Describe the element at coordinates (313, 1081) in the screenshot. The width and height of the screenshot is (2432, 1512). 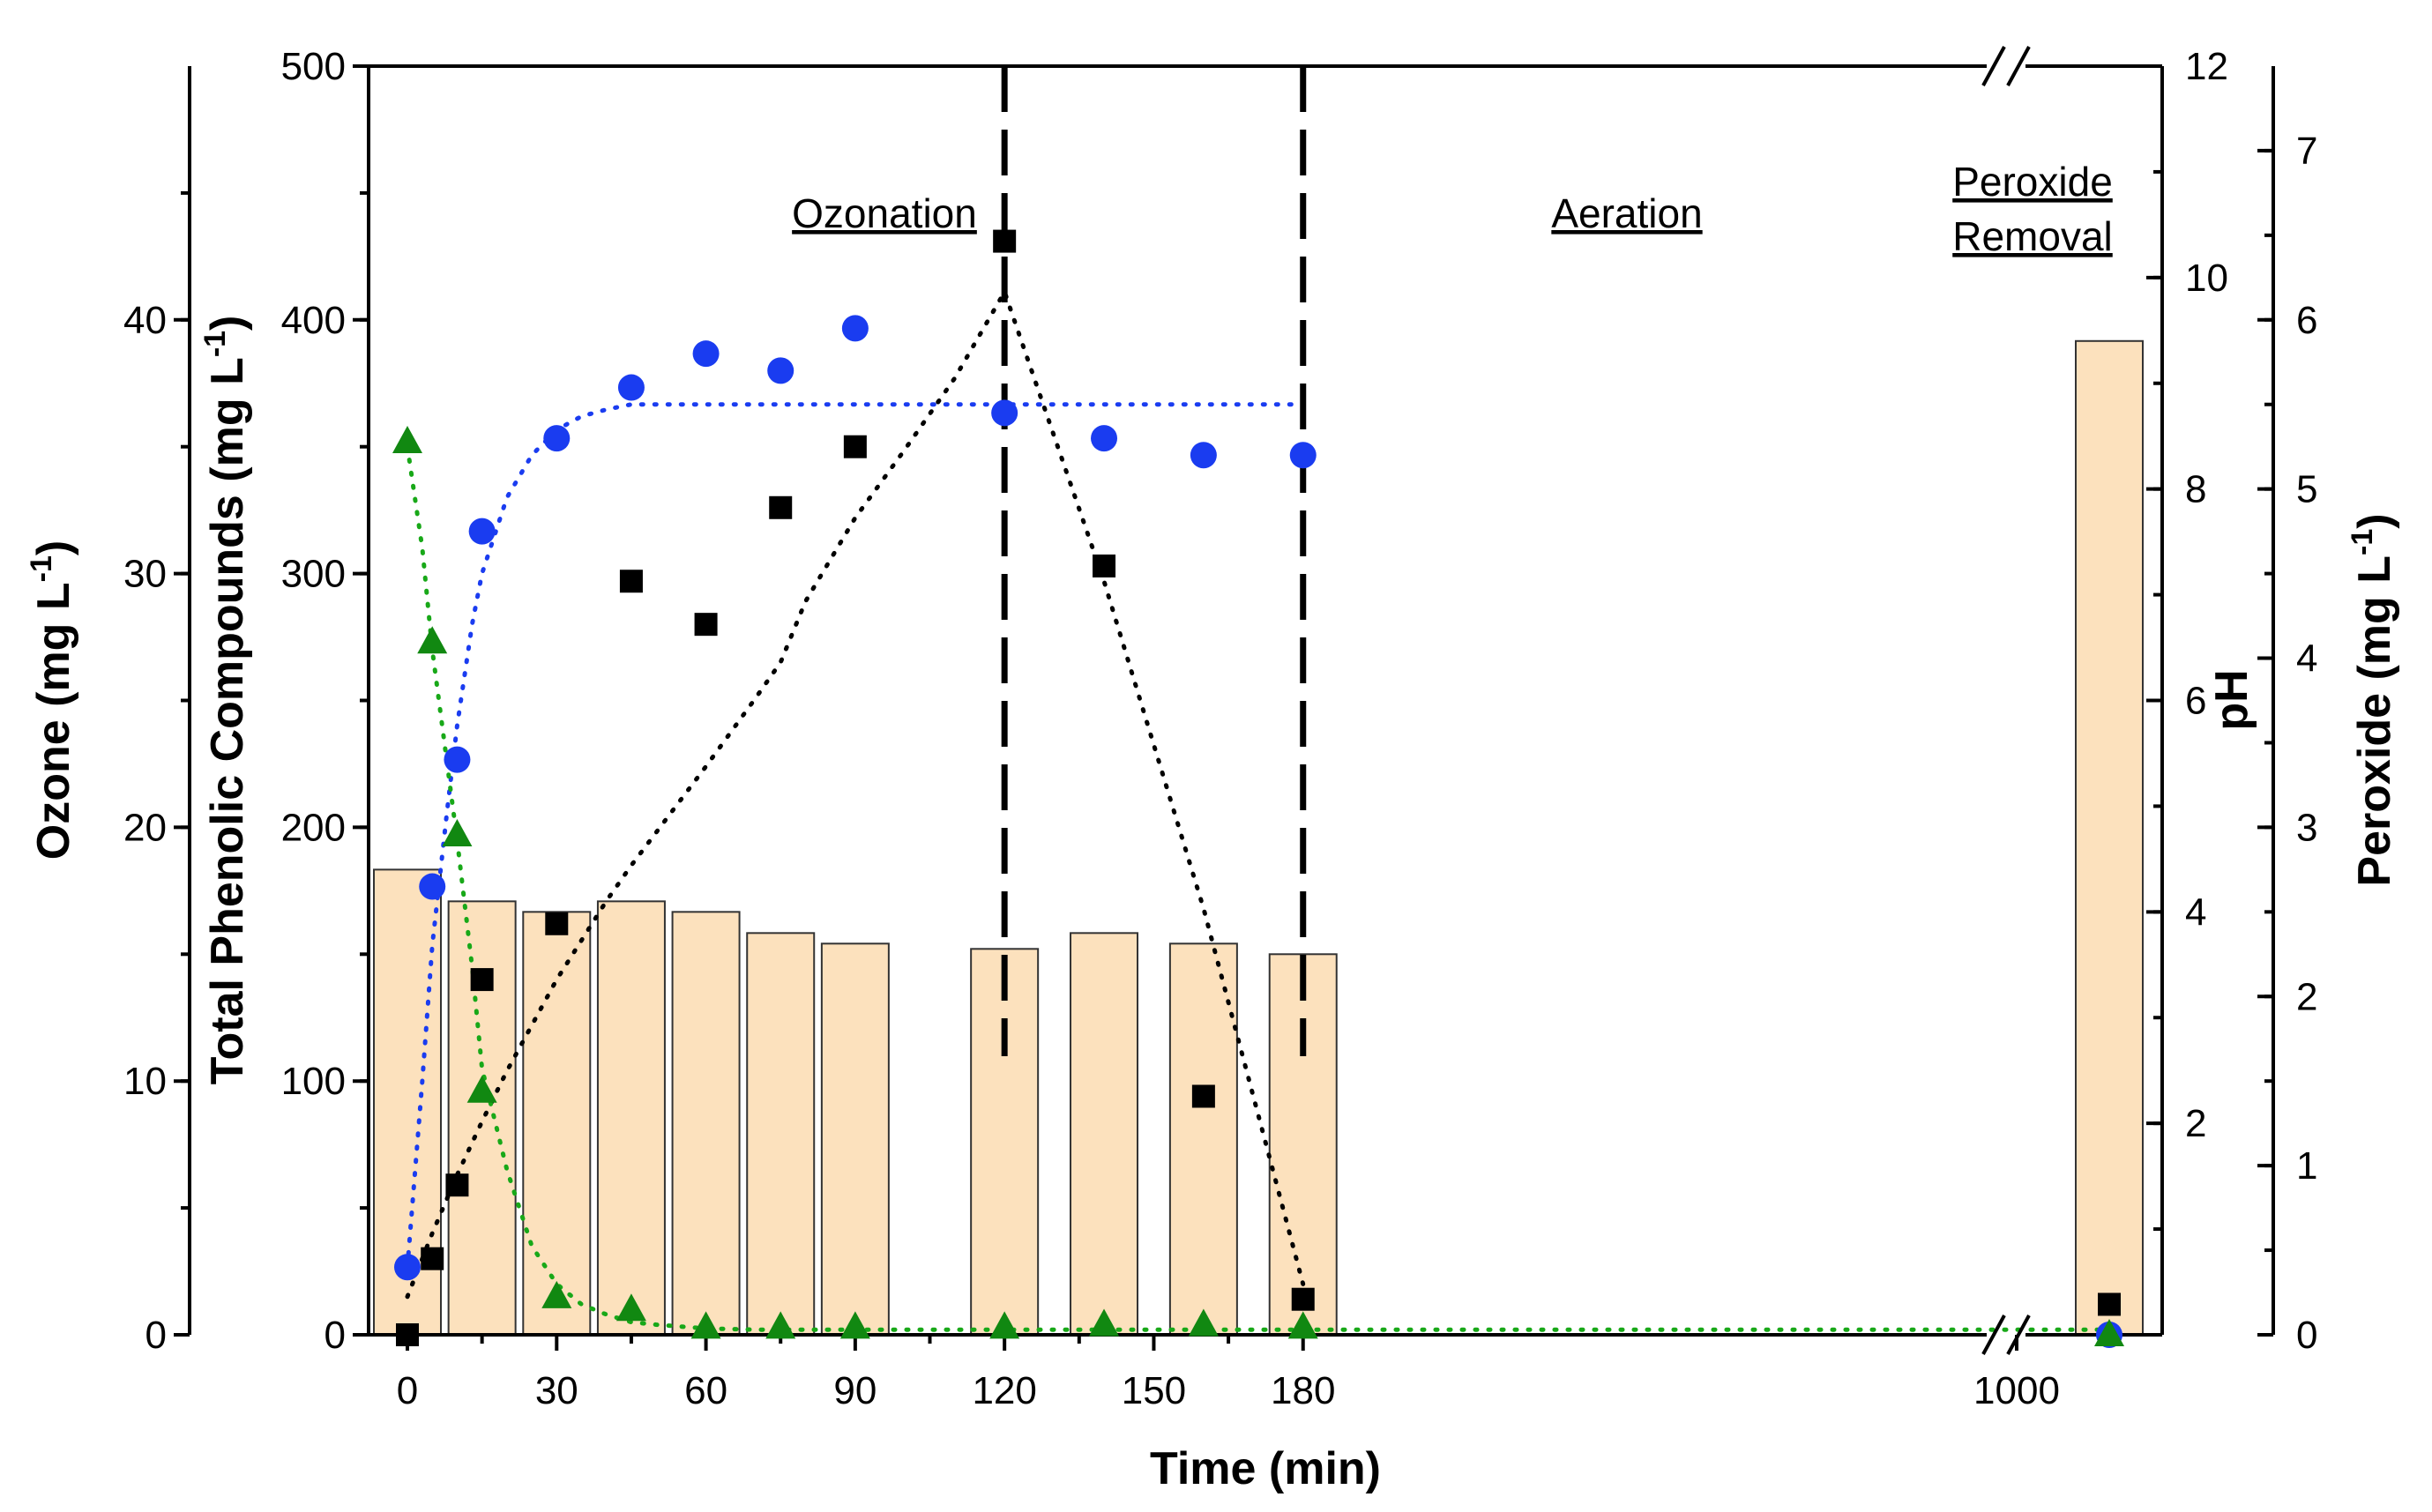
I see `phenolic-tick-label: 100` at that location.